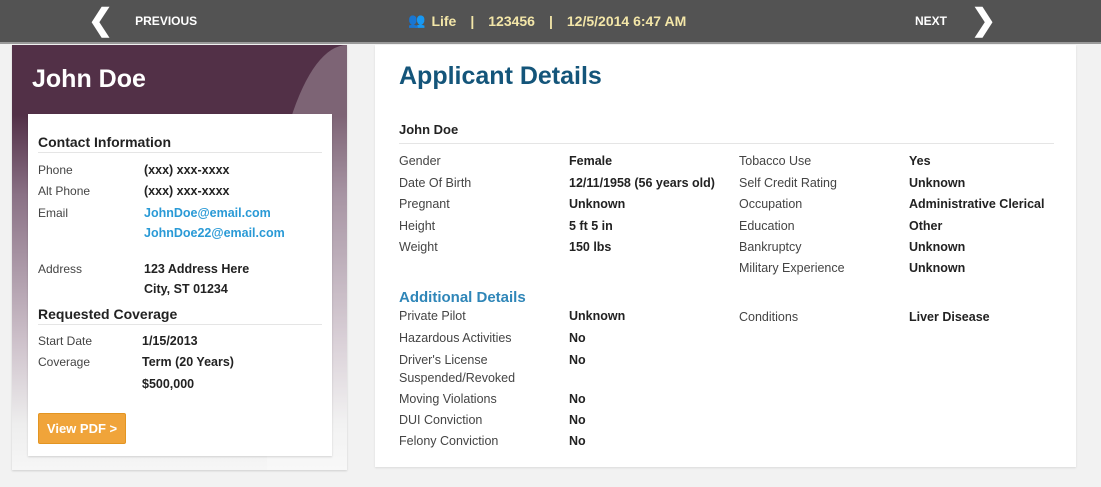  Describe the element at coordinates (726, 143) in the screenshot. I see `divider` at that location.